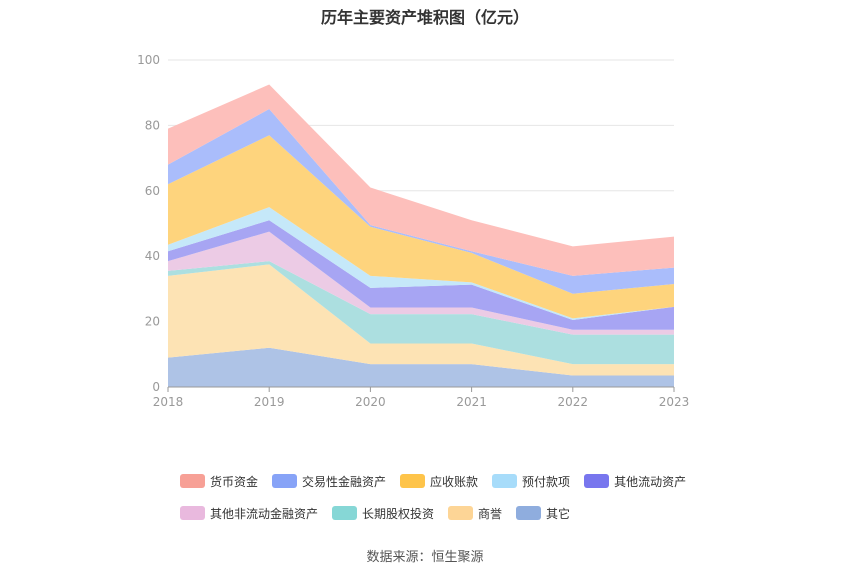 Image resolution: width=850 pixels, height=575 pixels. Describe the element at coordinates (421, 402) in the screenshot. I see `x-axis-tick-labels: 2018 2019 2020 2021 2022 2023` at that location.